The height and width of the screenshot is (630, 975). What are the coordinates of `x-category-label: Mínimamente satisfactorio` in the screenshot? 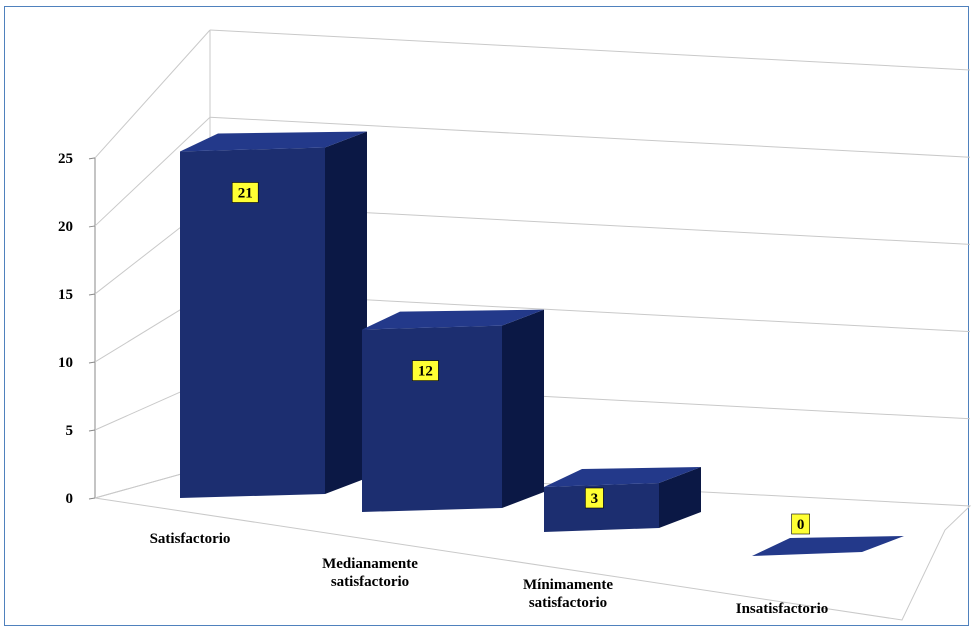 It's located at (568, 594).